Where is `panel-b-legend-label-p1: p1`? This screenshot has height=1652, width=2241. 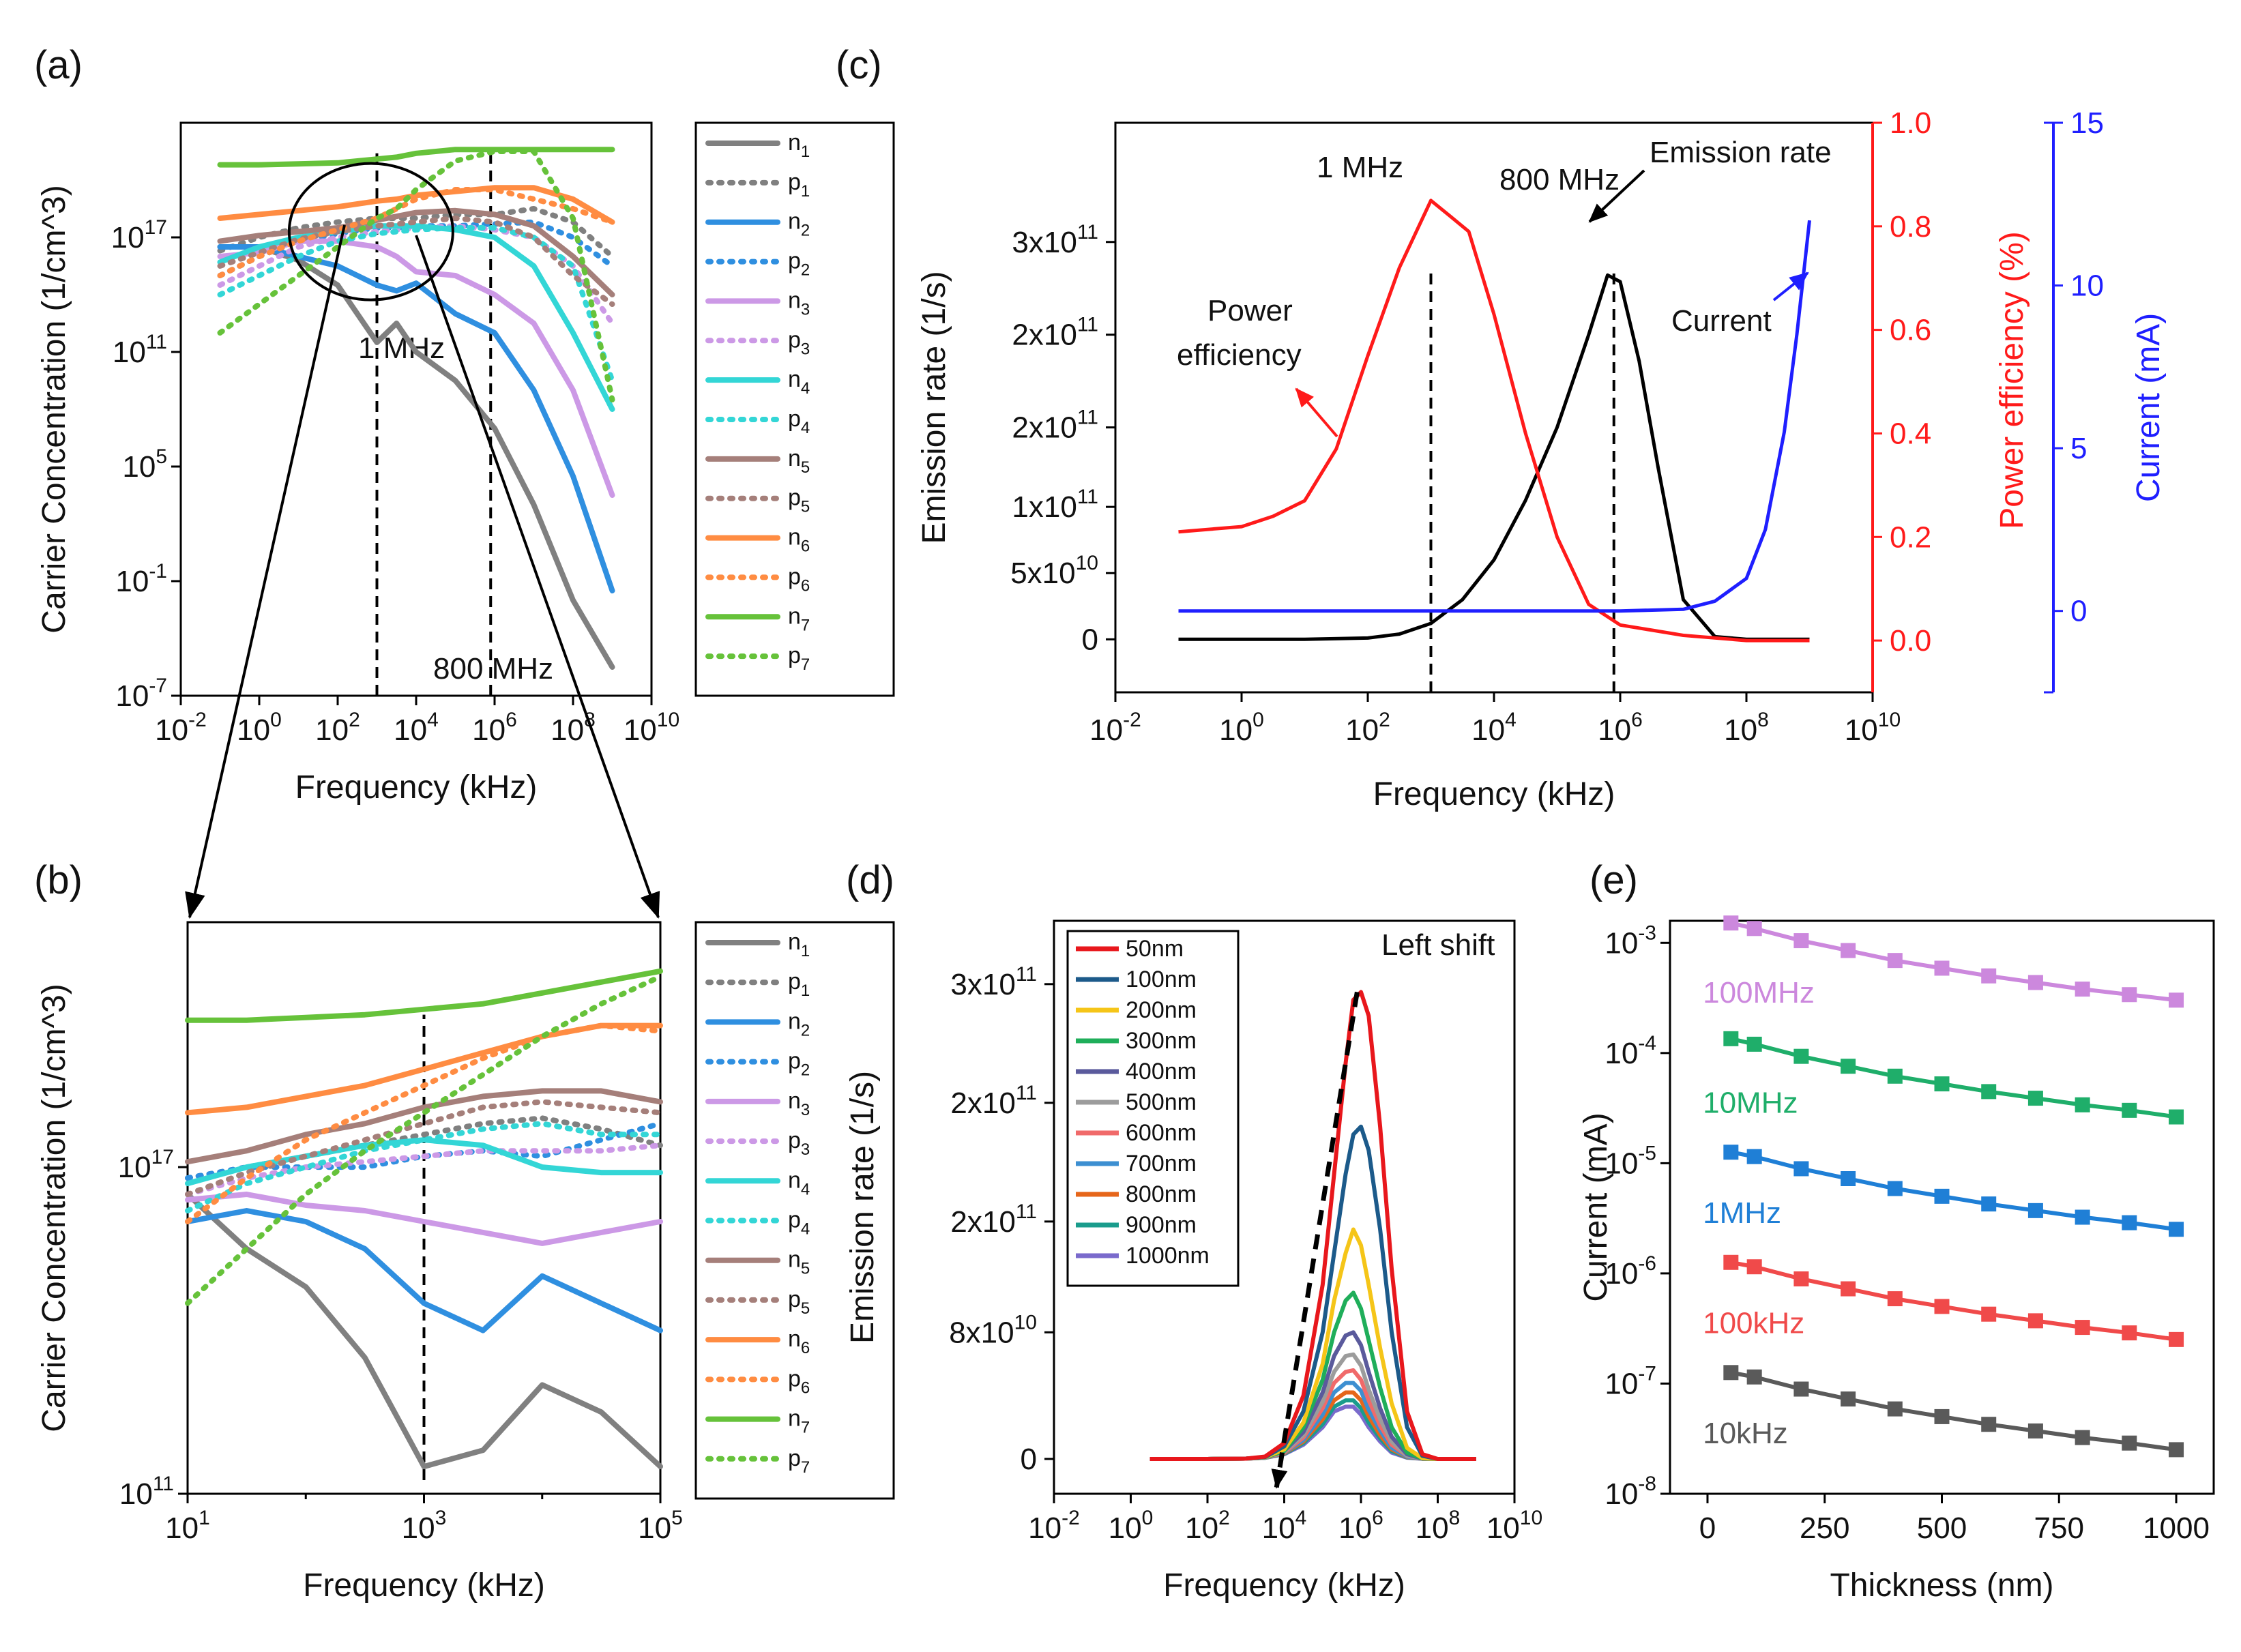 panel-b-legend-label-p1: p1 is located at coordinates (799, 984).